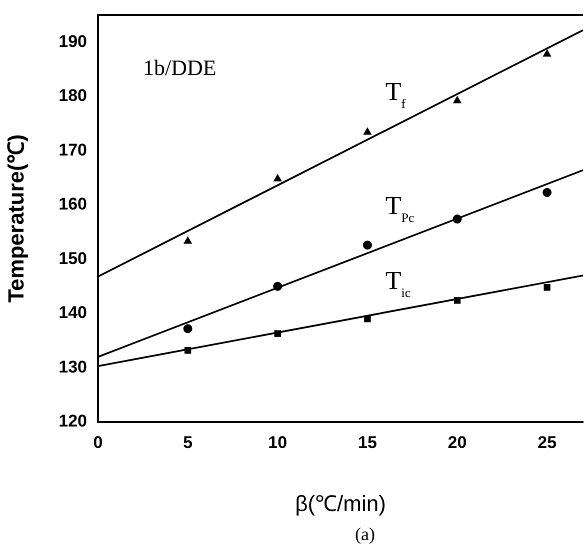 This screenshot has height=549, width=588. What do you see at coordinates (72, 366) in the screenshot?
I see `y-tick-label: 130` at bounding box center [72, 366].